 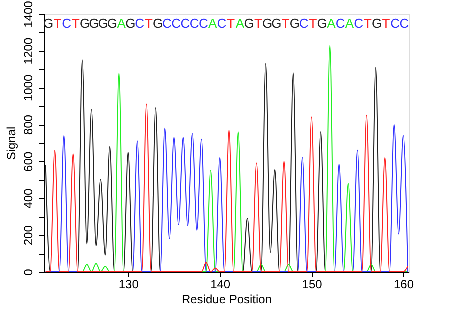 What do you see at coordinates (29, 51) in the screenshot?
I see `y-tick-label: 1200` at bounding box center [29, 51].